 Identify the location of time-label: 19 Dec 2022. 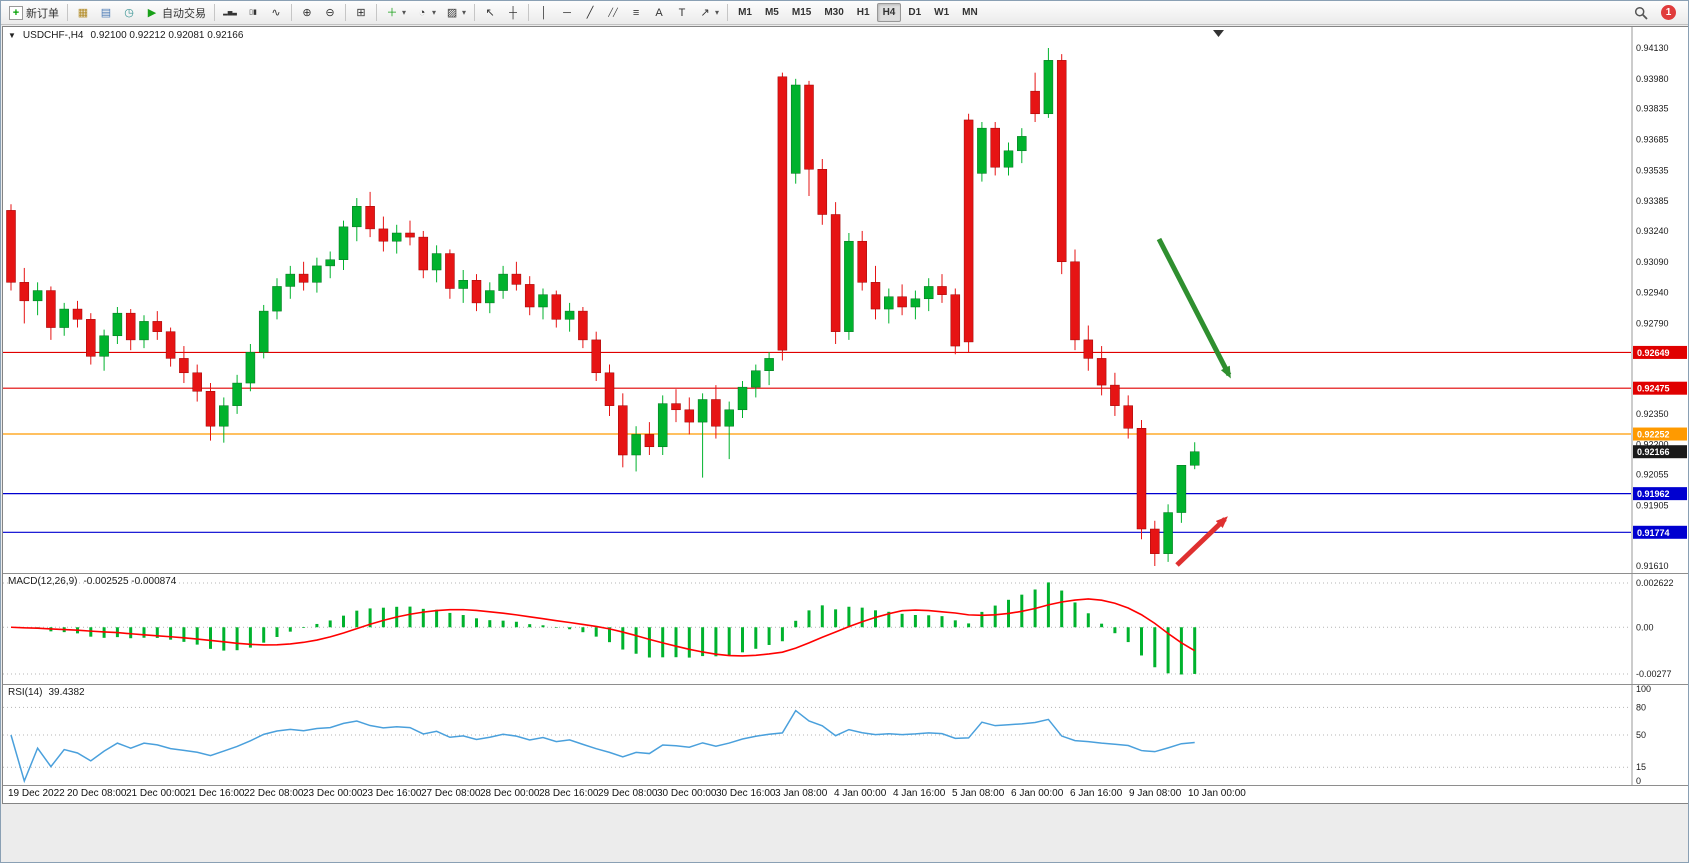
(36, 793).